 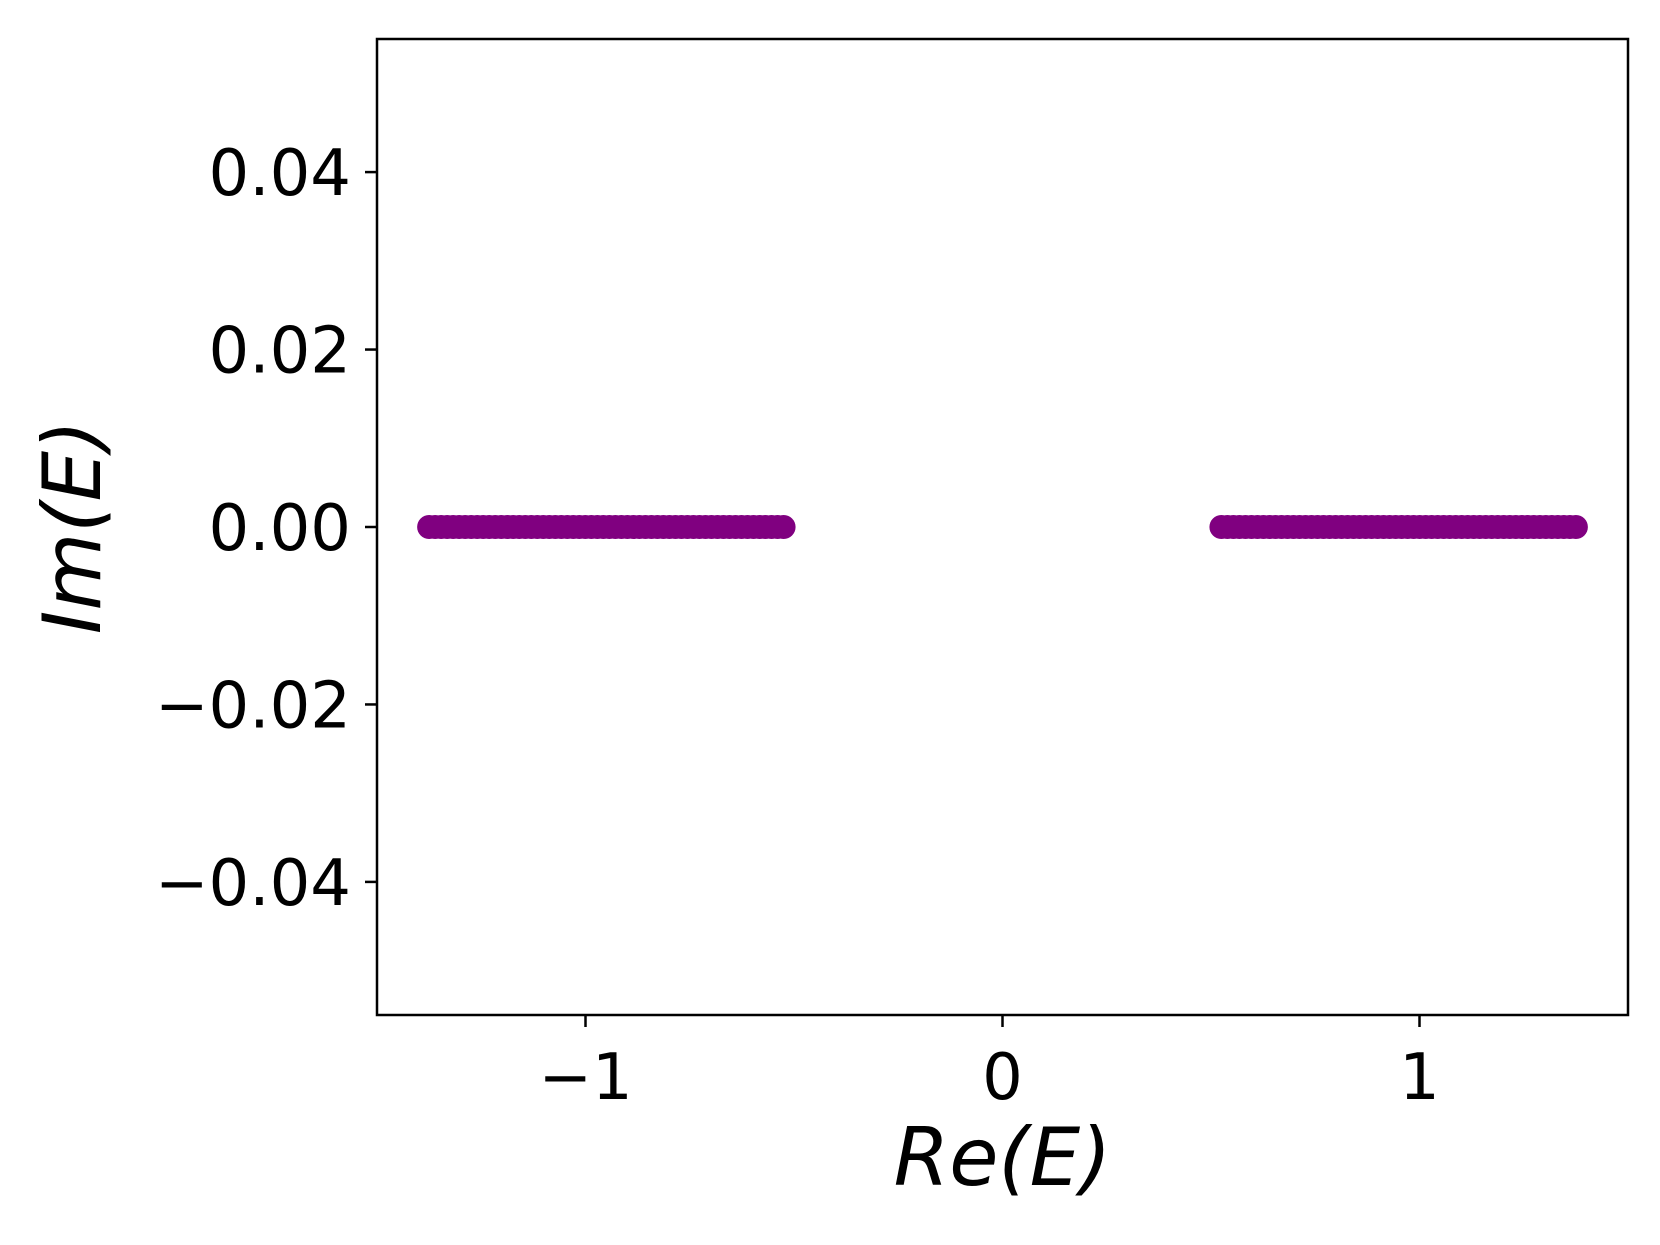 What do you see at coordinates (1419, 1078) in the screenshot?
I see `x-tick-label: 1` at bounding box center [1419, 1078].